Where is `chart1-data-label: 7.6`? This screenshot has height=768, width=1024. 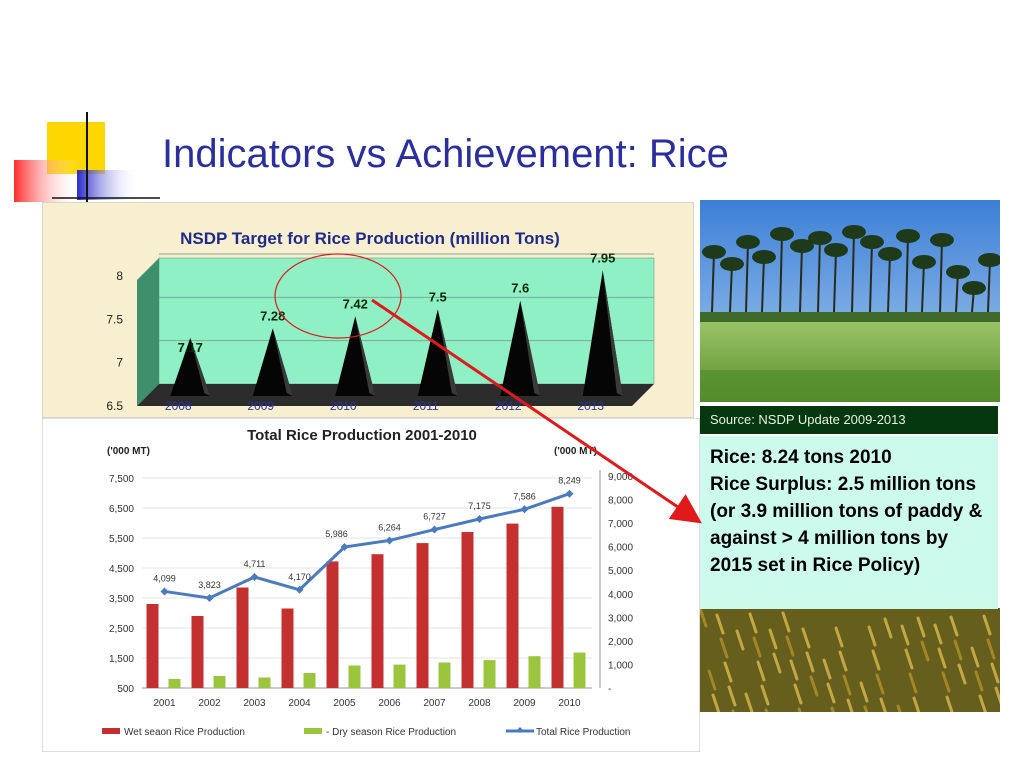 chart1-data-label: 7.6 is located at coordinates (520, 288).